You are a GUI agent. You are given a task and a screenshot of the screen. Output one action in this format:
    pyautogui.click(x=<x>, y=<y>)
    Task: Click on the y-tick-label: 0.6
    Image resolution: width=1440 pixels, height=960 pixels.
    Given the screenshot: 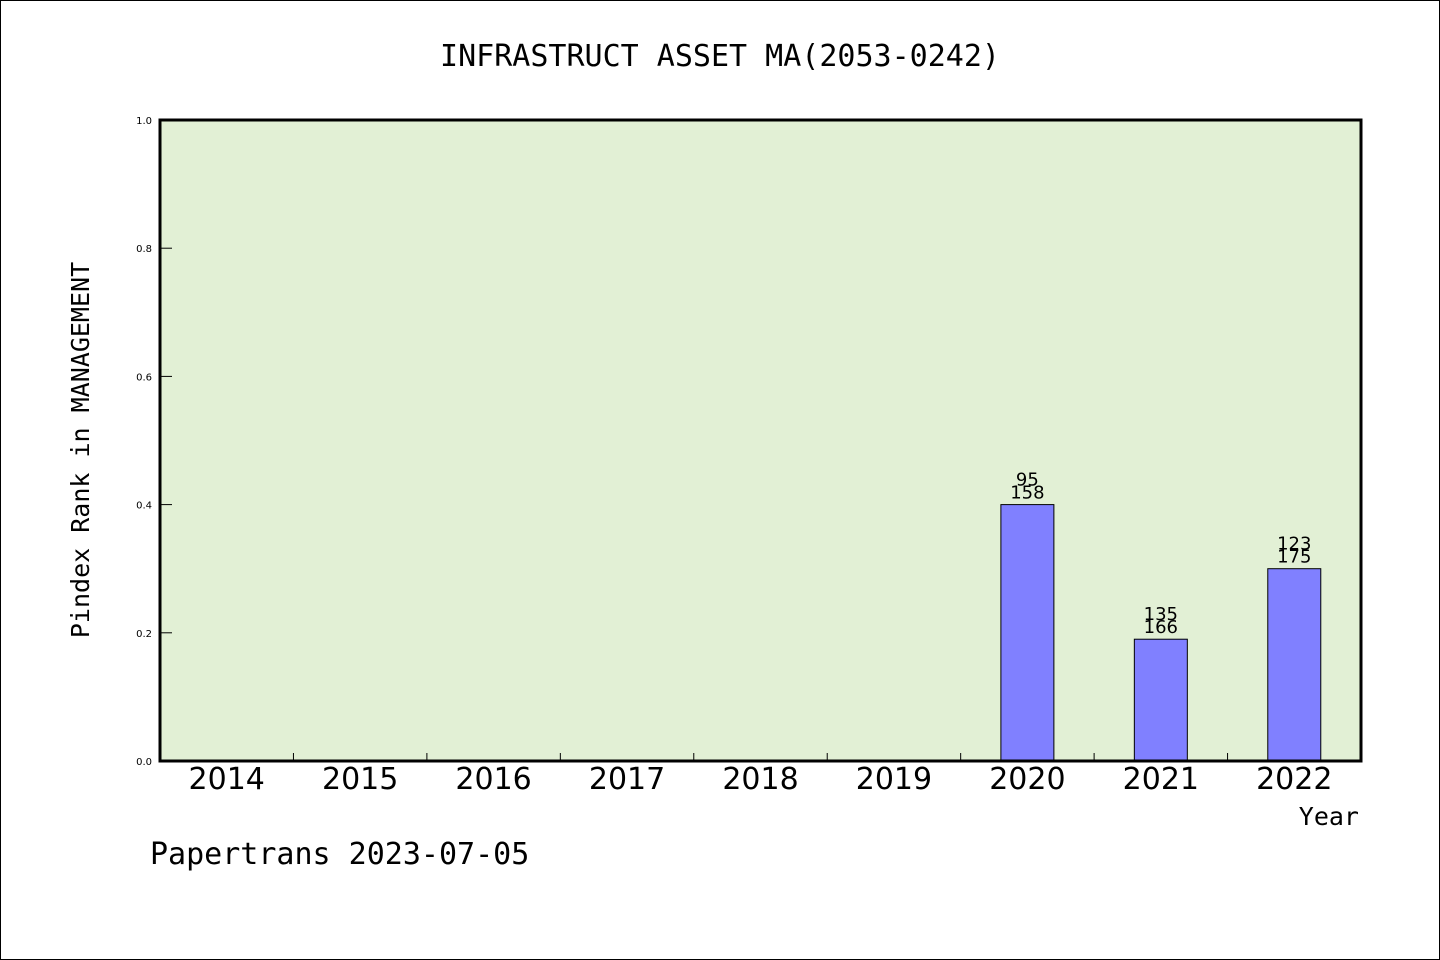 What is the action you would take?
    pyautogui.click(x=144, y=377)
    